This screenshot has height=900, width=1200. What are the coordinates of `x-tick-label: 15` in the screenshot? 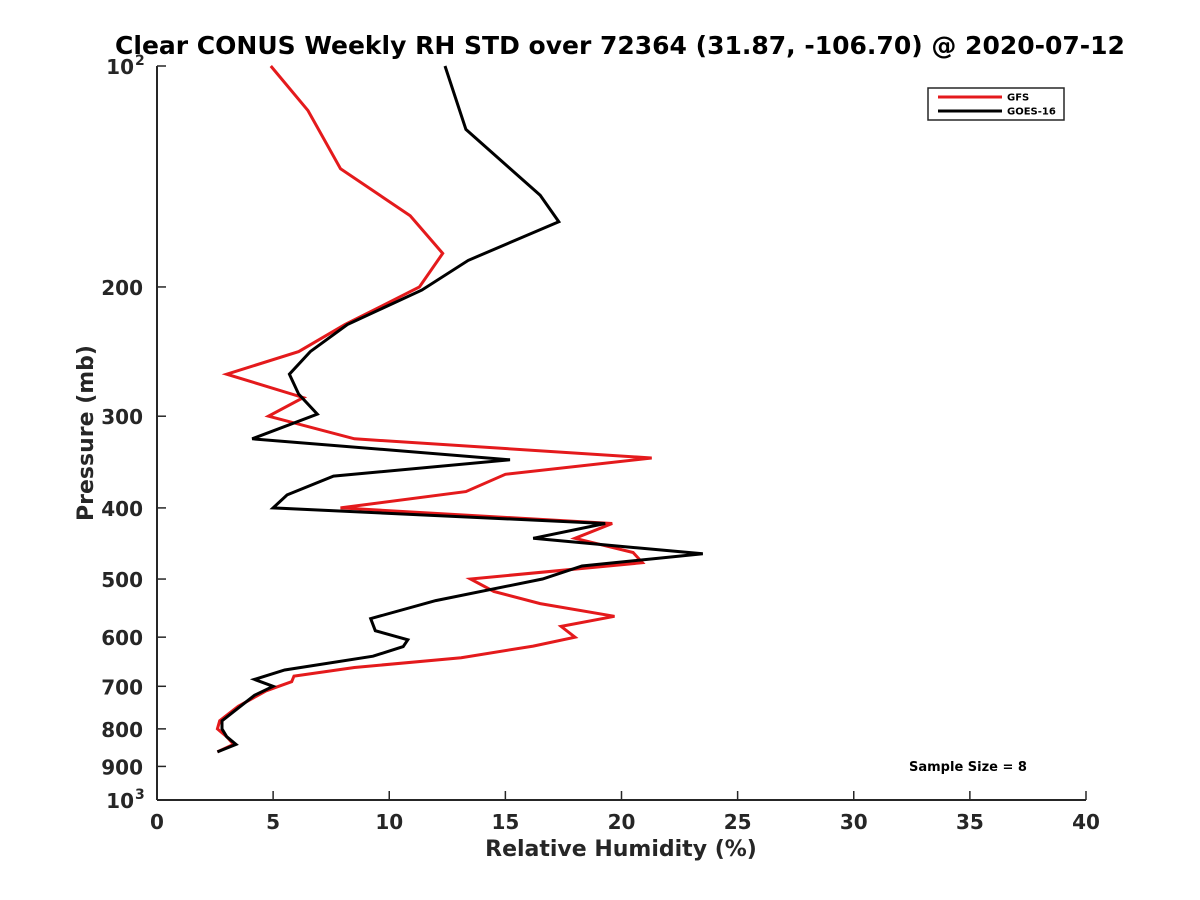 It's located at (505, 822).